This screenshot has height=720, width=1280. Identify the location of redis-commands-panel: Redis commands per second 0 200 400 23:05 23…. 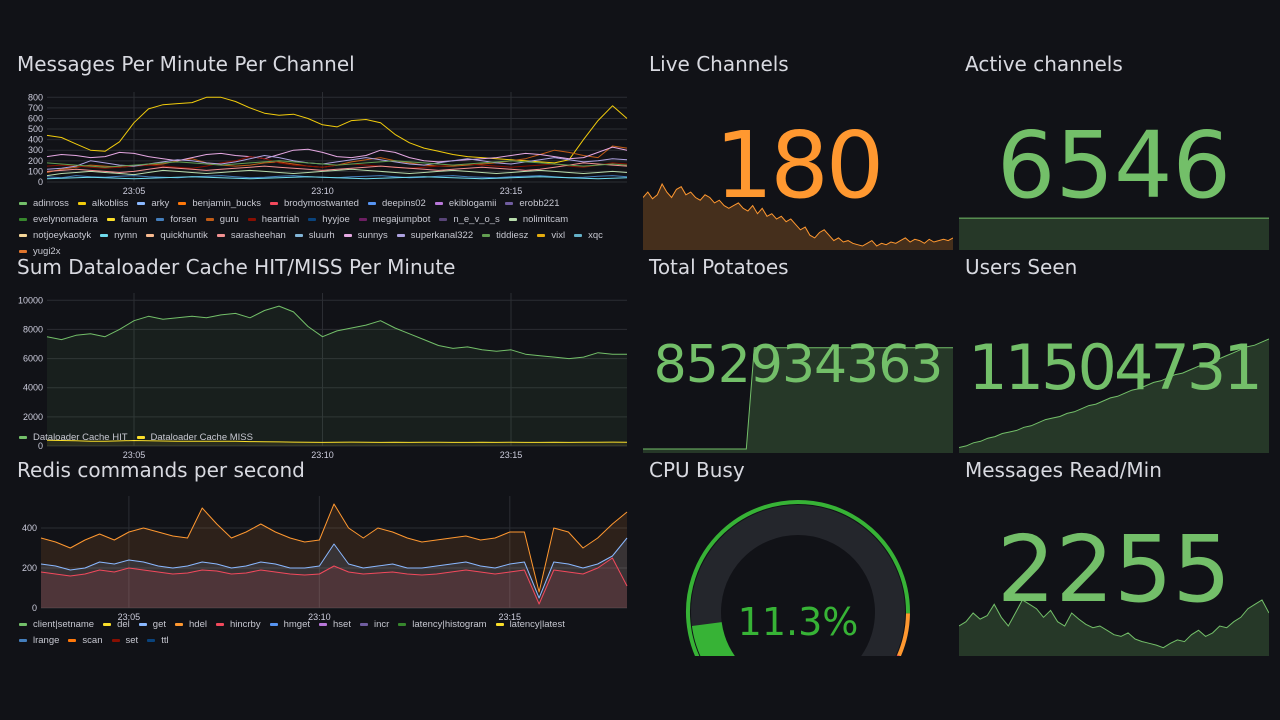
(323, 556).